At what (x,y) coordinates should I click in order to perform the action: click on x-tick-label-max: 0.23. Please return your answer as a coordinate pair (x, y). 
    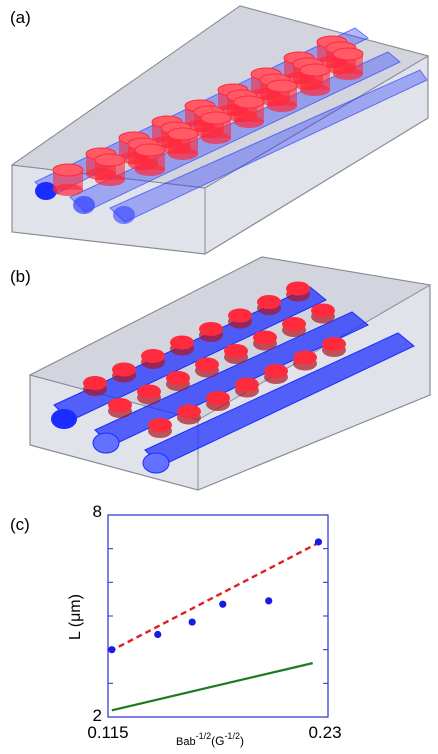
    Looking at the image, I should click on (324, 732).